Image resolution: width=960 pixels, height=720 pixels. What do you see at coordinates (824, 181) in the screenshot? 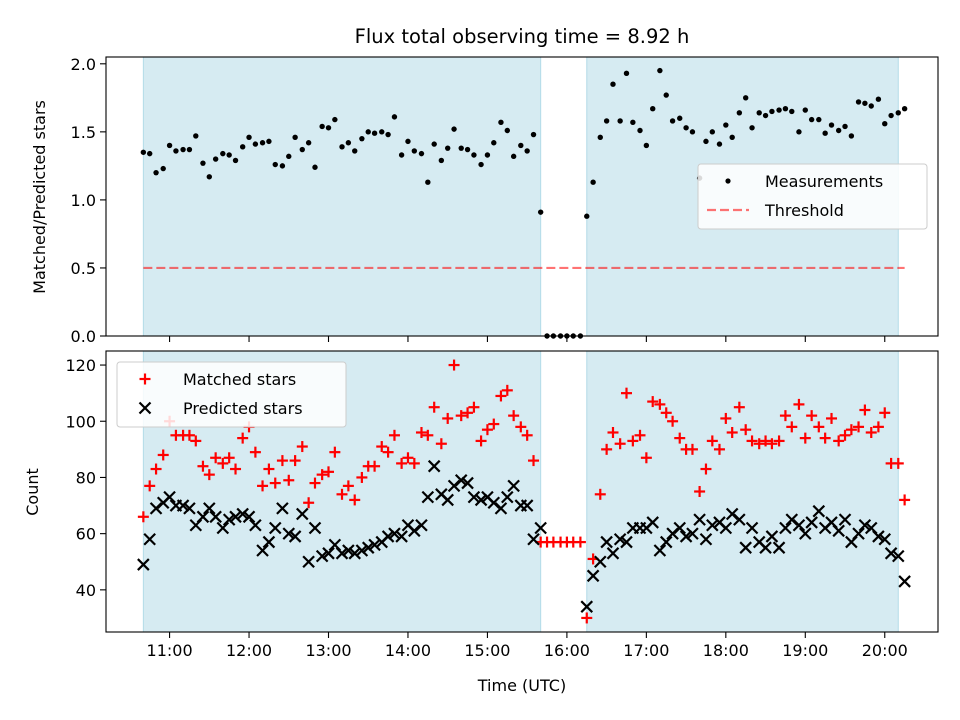
I see `legend-measurements-label: Measurements` at bounding box center [824, 181].